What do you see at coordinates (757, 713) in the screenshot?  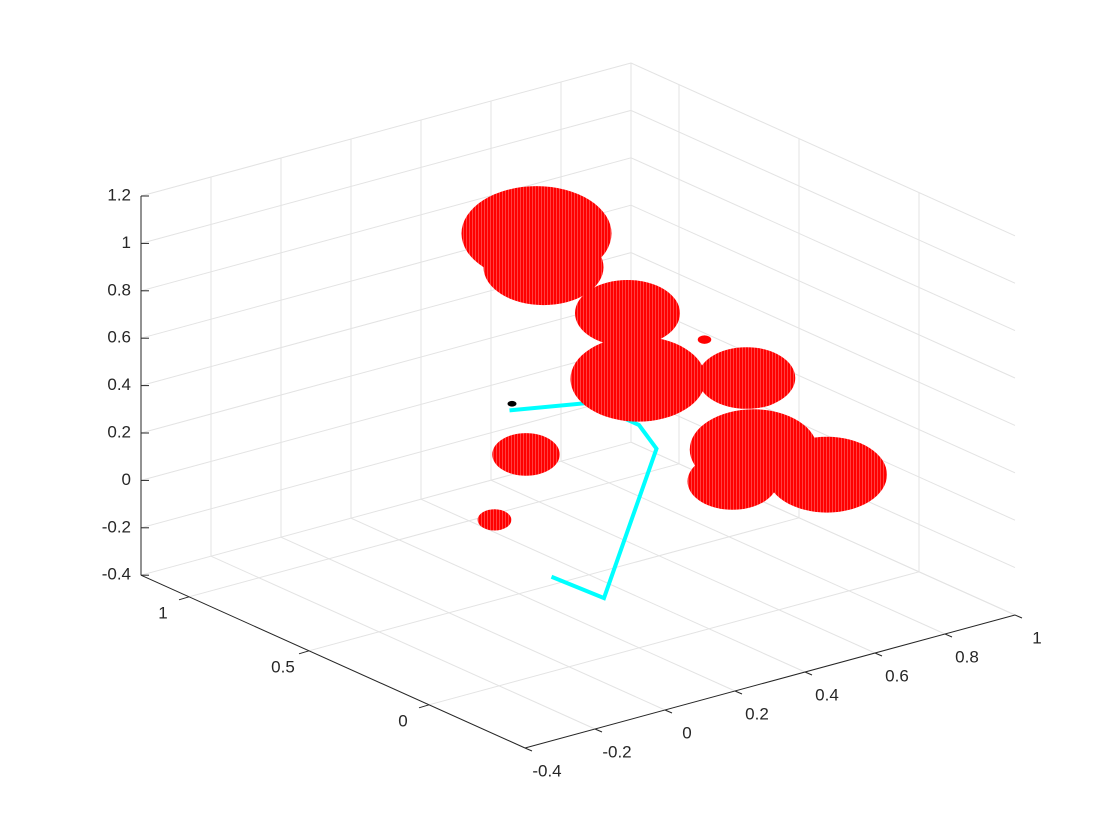 I see `x-tick-label: 0.2` at bounding box center [757, 713].